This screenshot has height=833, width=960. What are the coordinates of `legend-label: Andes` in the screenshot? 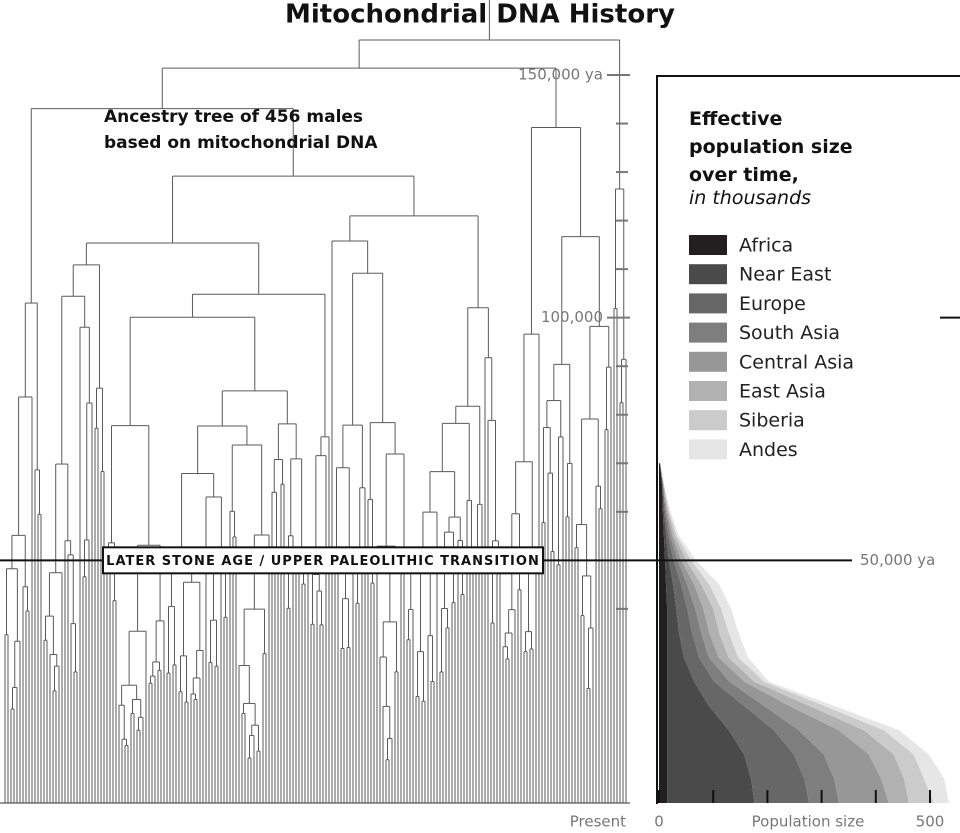 It's located at (768, 450).